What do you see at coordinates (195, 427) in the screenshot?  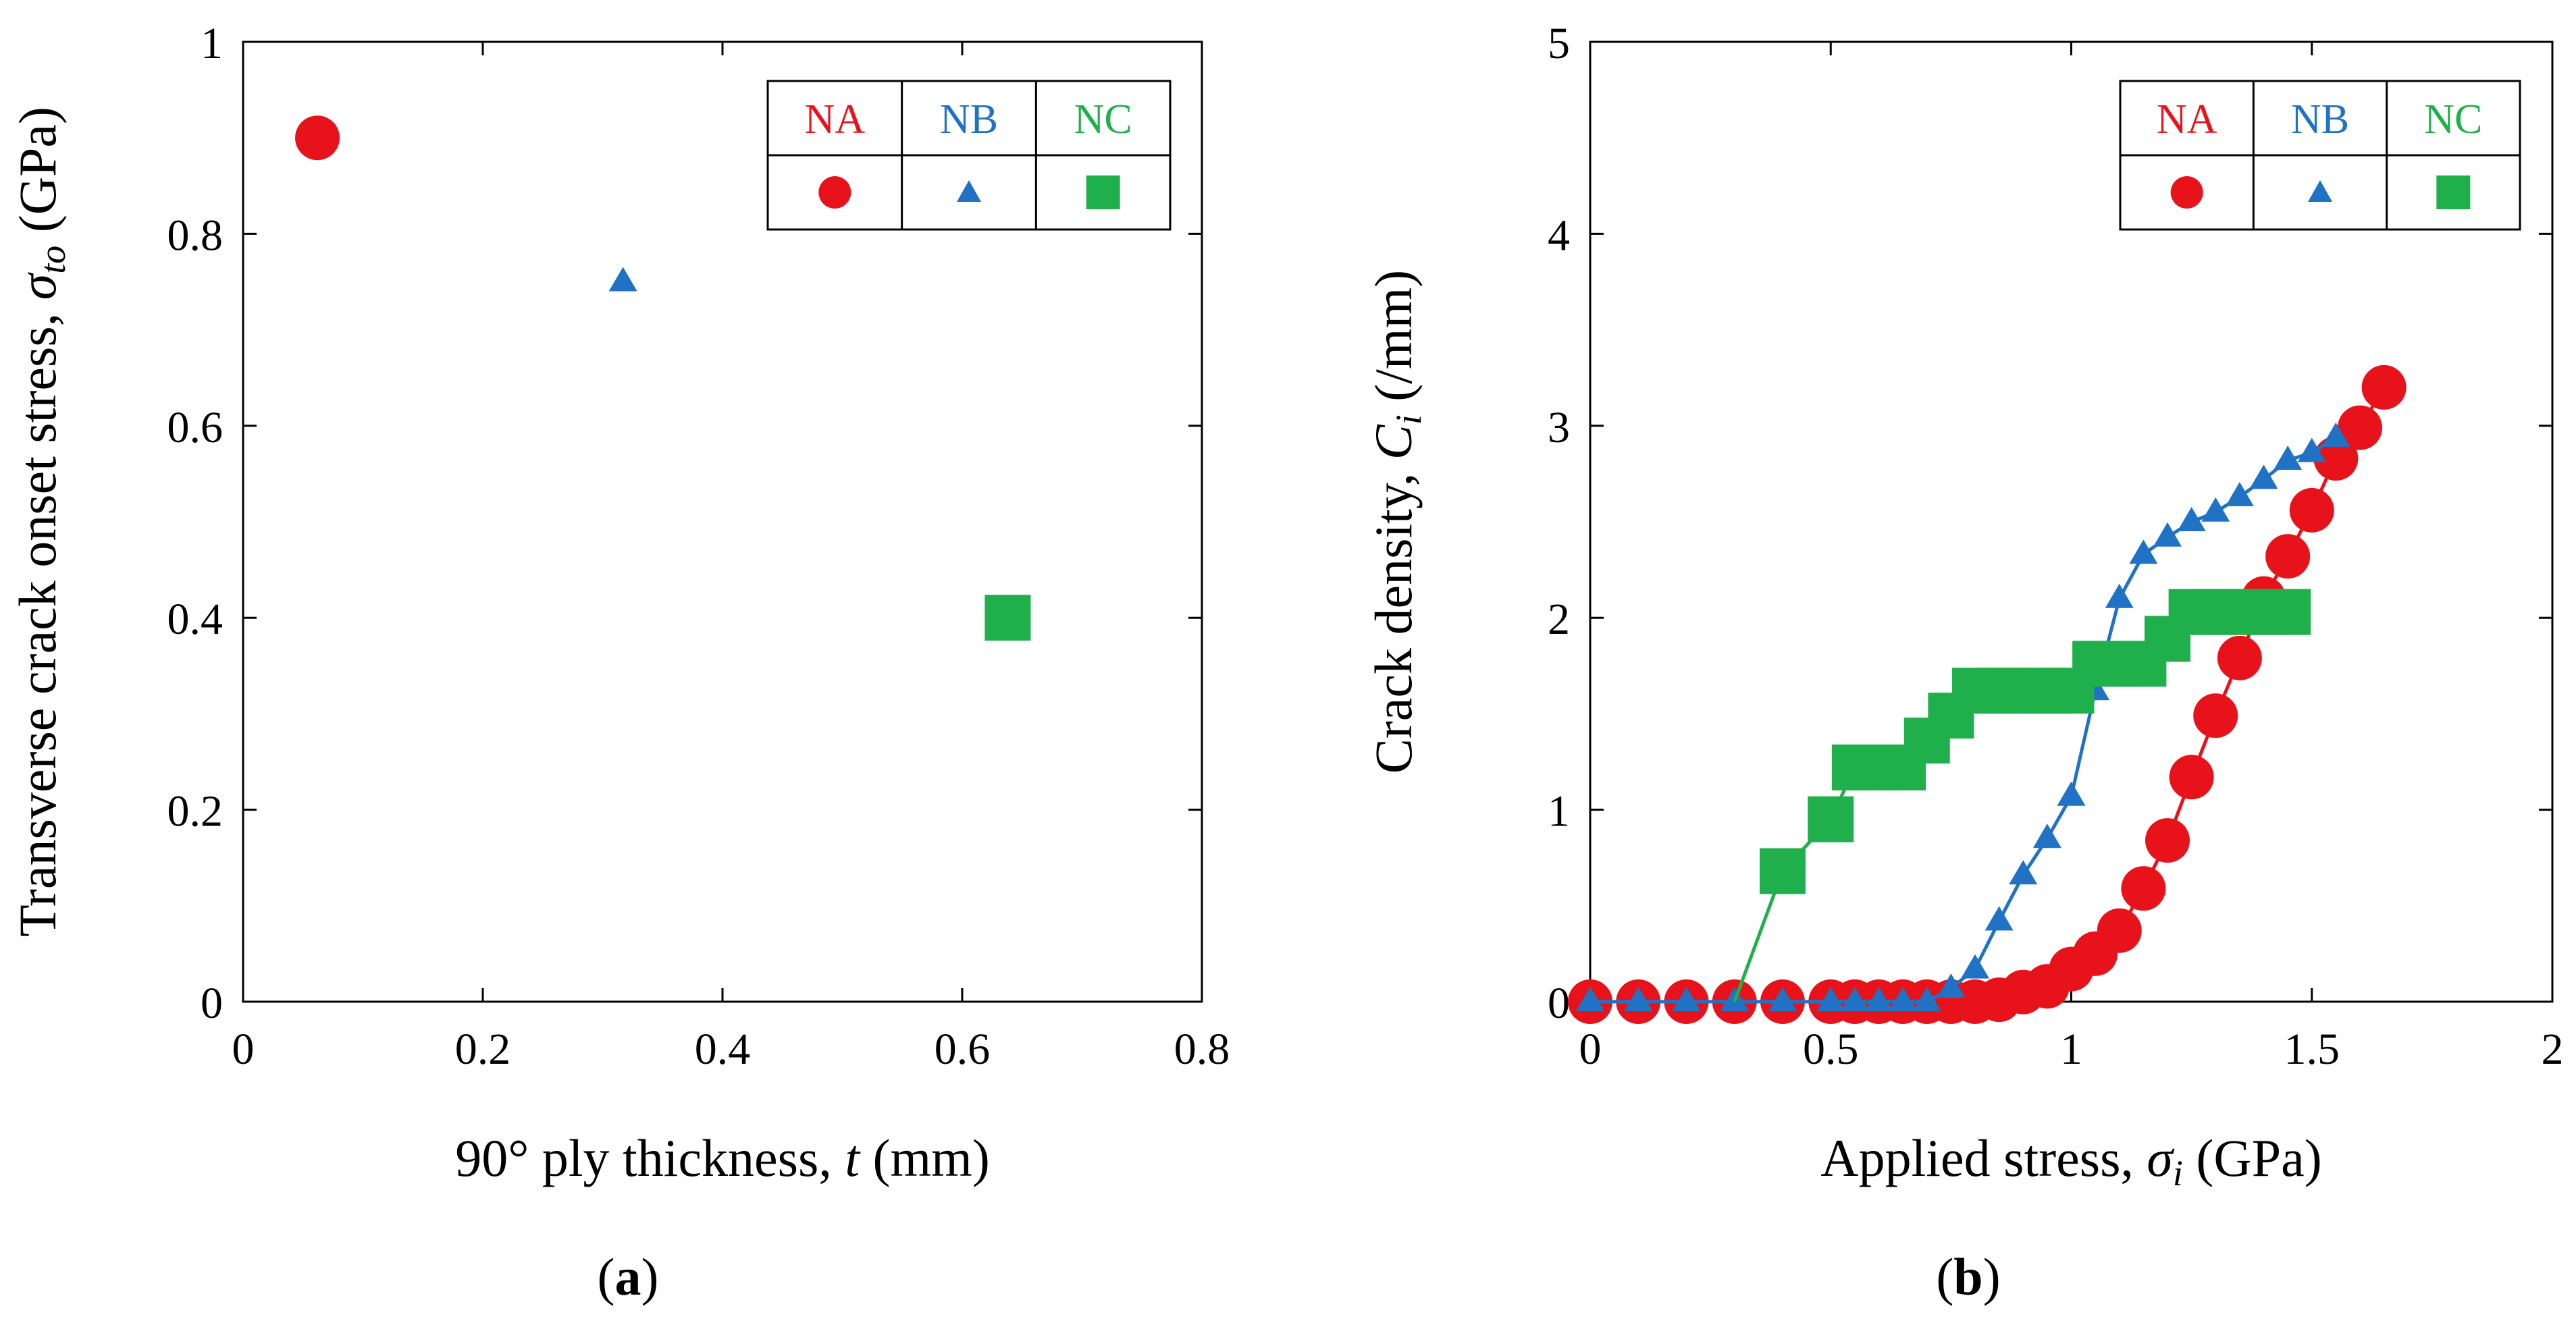 I see `y-tick-label: 0.6` at bounding box center [195, 427].